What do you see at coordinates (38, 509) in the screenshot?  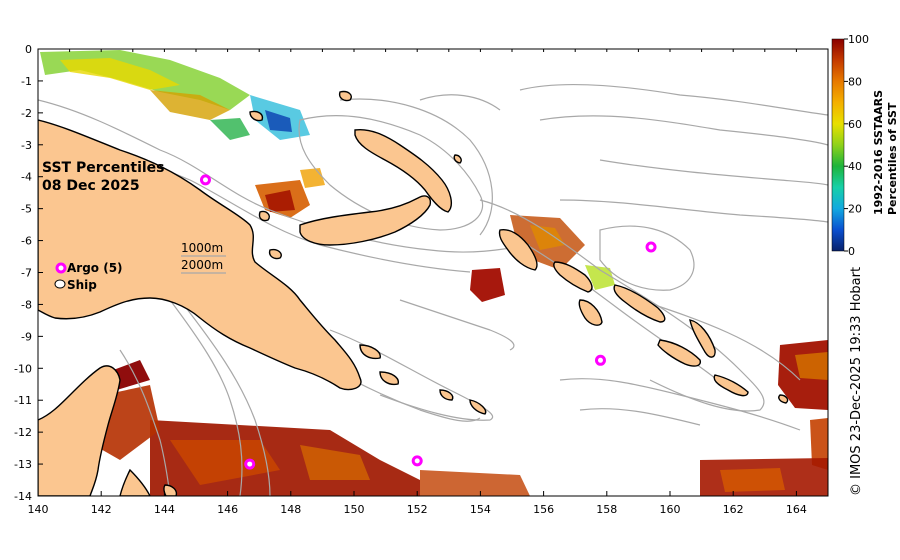 I see `x-tick-label: 140` at bounding box center [38, 509].